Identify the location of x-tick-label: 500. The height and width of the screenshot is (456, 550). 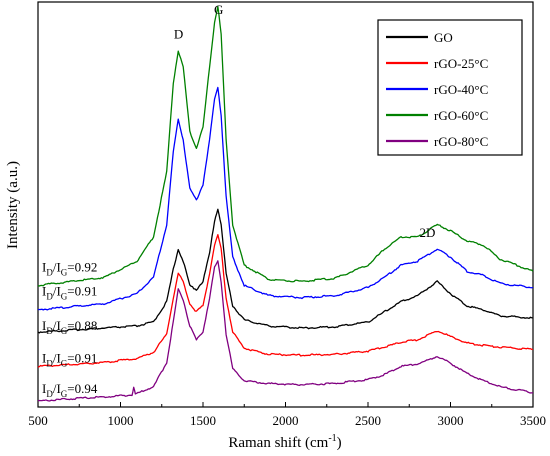
(38, 420).